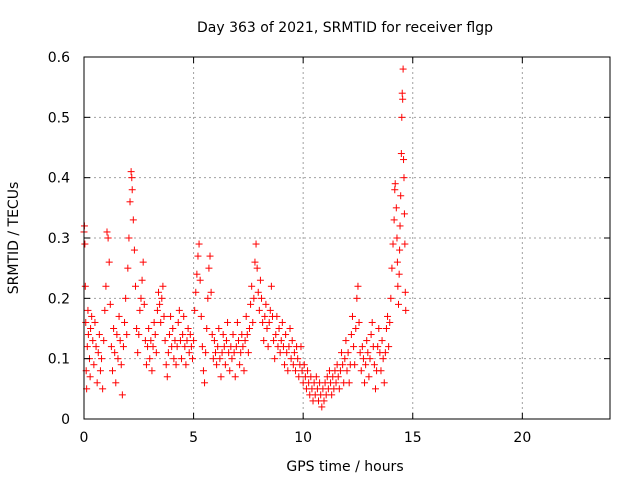 The height and width of the screenshot is (480, 640). I want to click on x-tick-label: 10, so click(303, 438).